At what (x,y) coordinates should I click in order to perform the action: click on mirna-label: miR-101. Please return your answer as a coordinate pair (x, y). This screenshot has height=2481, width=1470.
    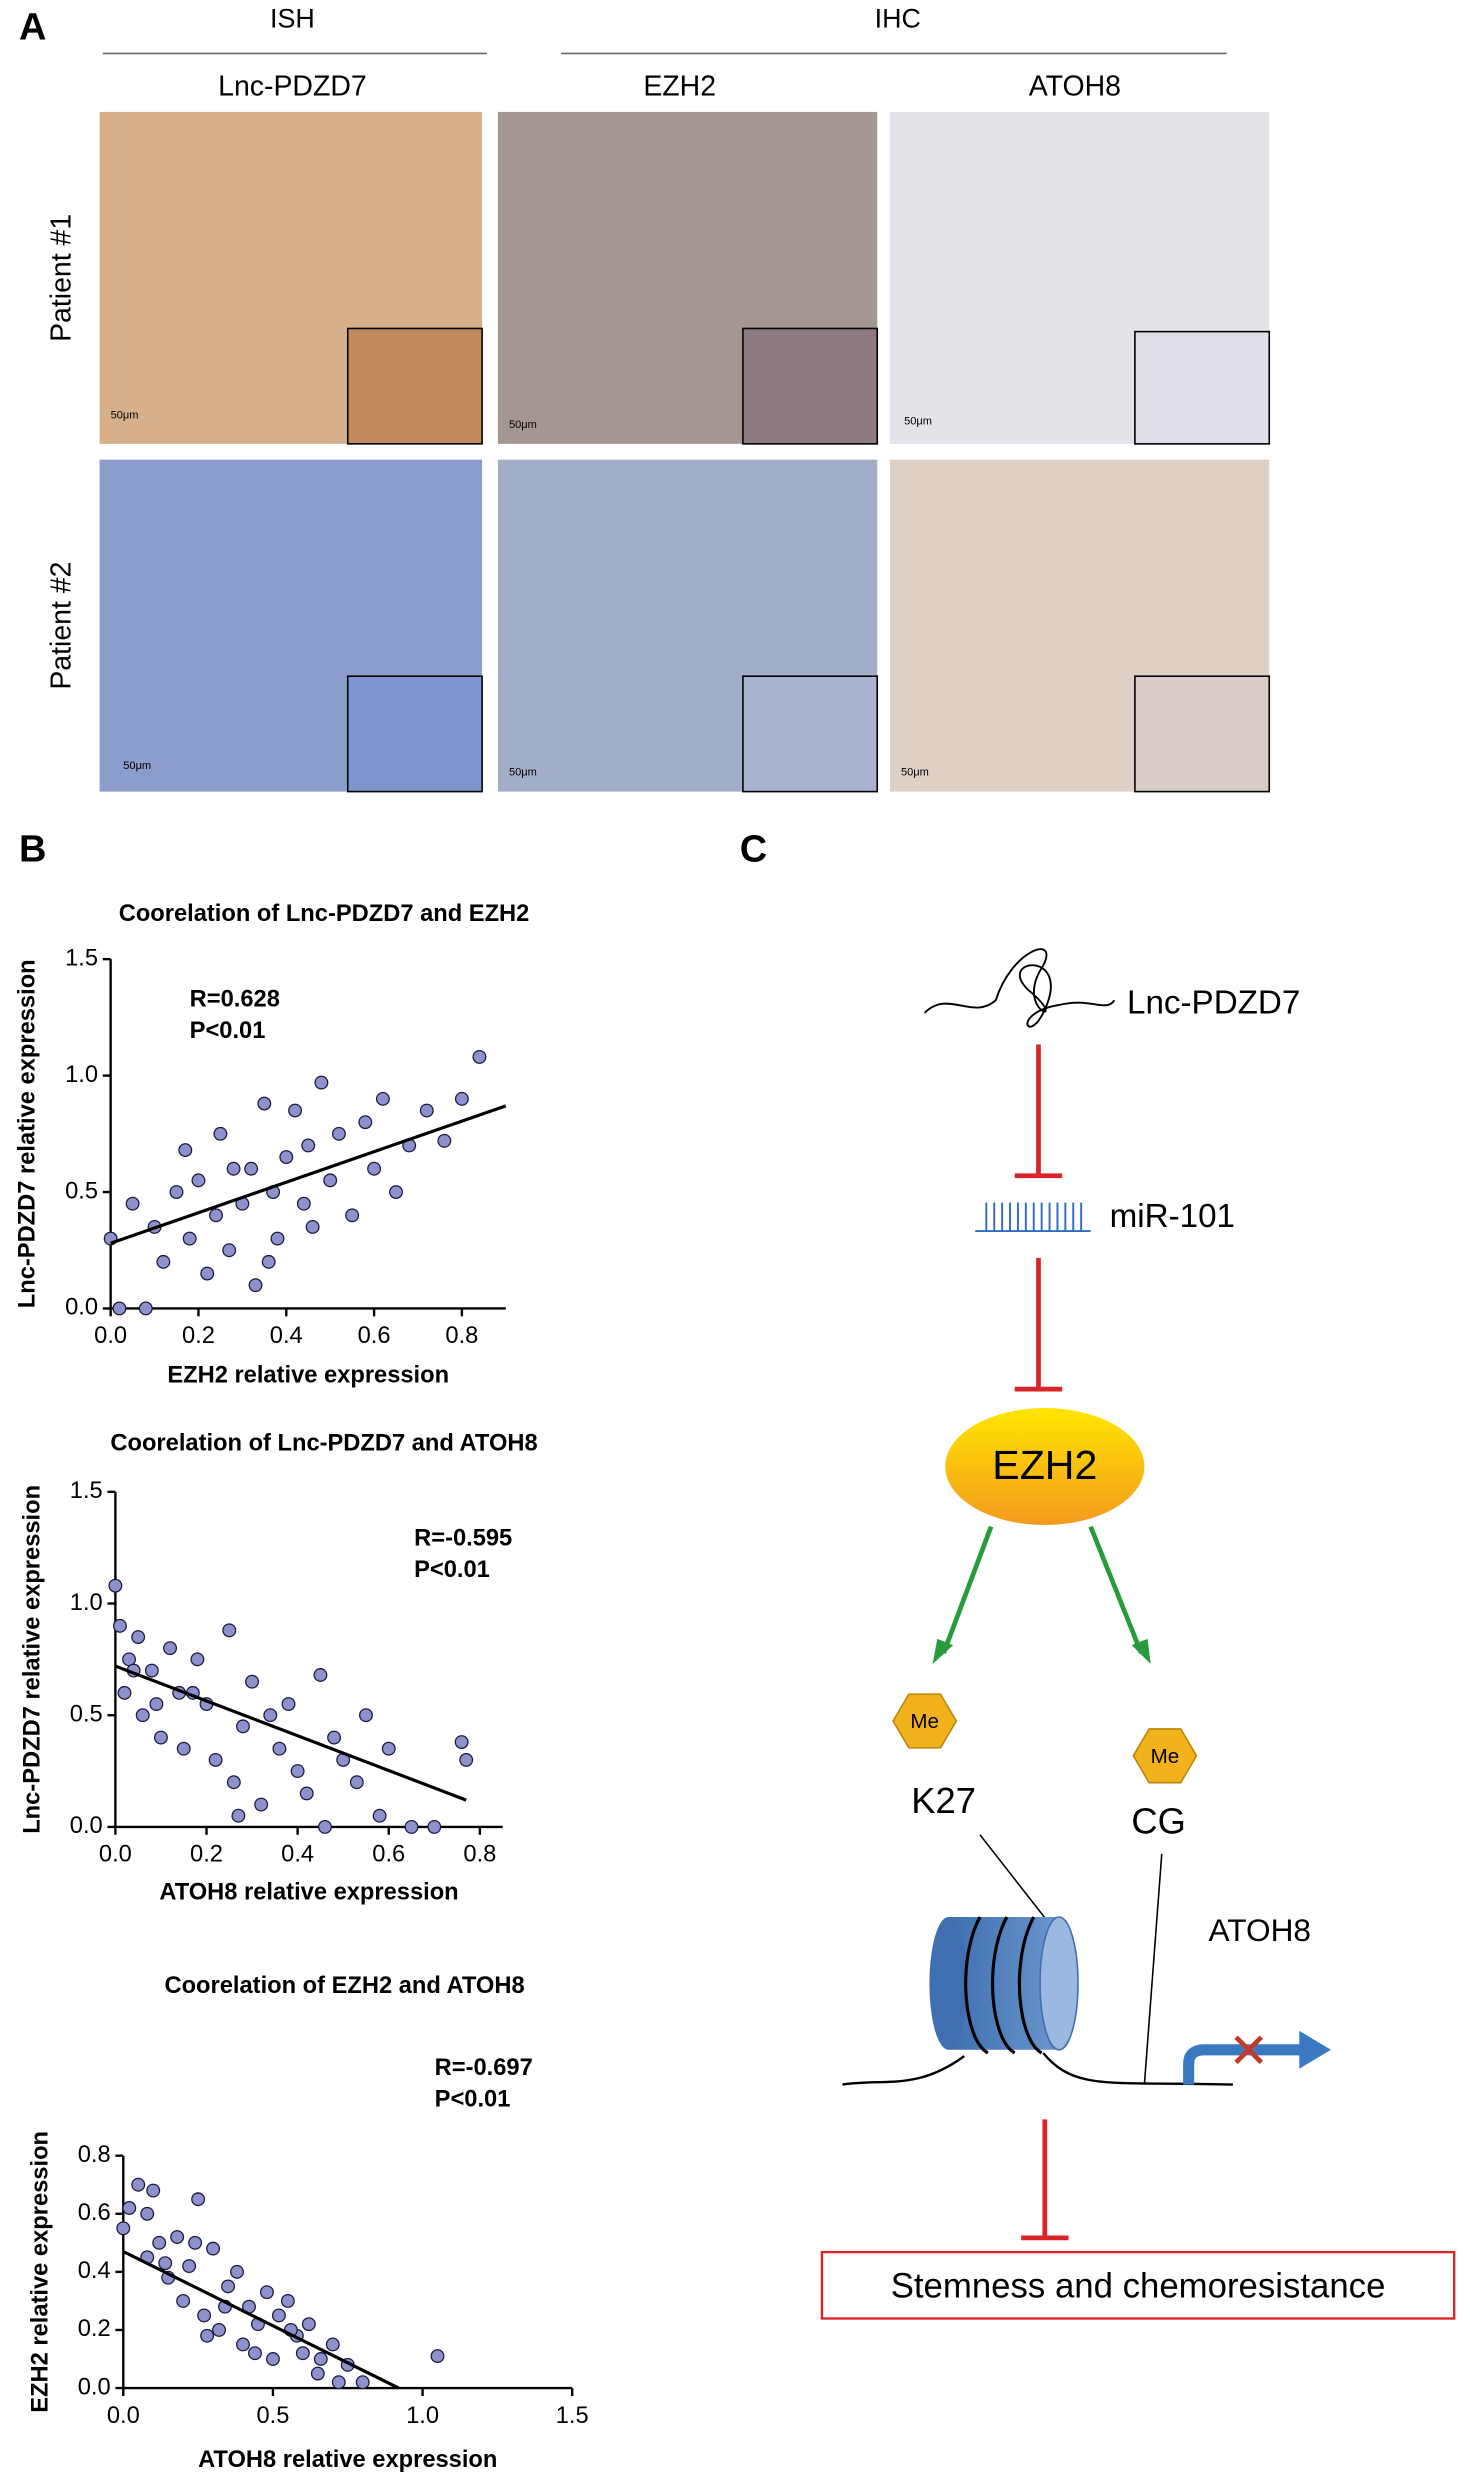
    Looking at the image, I should click on (1172, 1216).